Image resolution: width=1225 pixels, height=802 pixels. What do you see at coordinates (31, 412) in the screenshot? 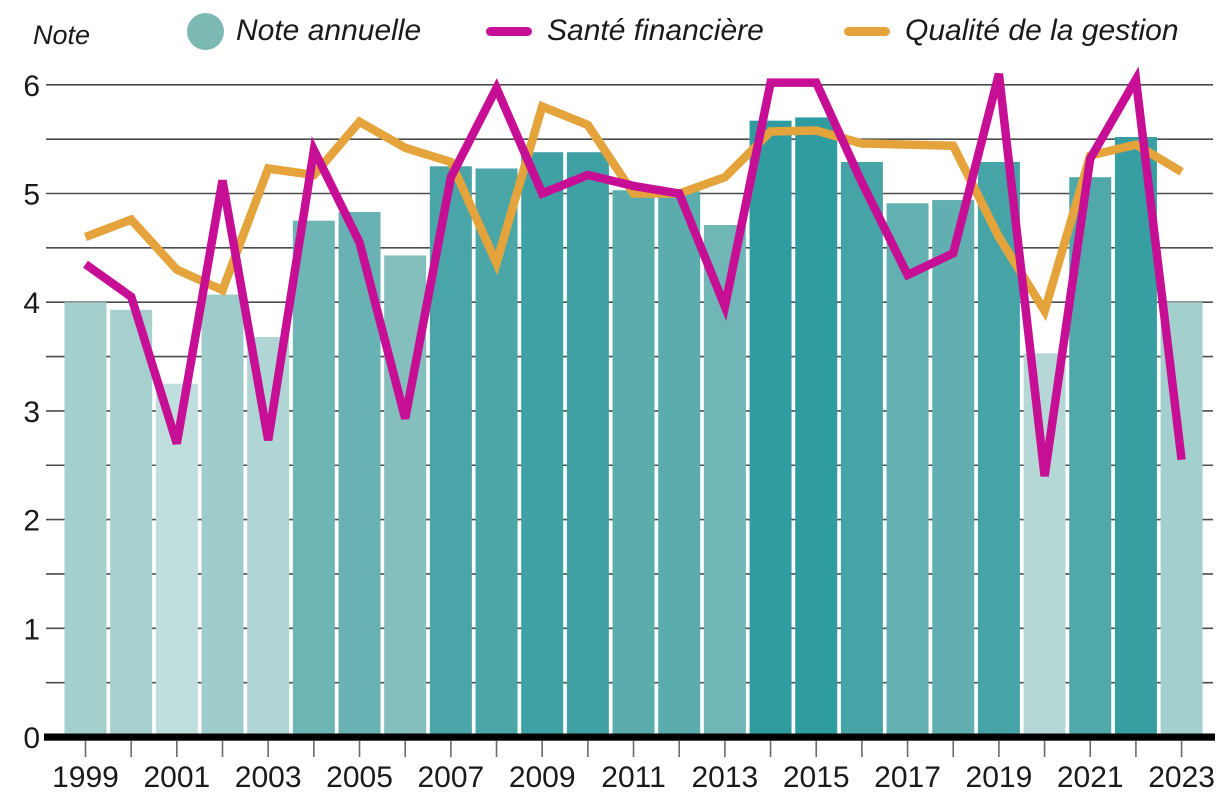
I see `y-tick-label-3: 3` at bounding box center [31, 412].